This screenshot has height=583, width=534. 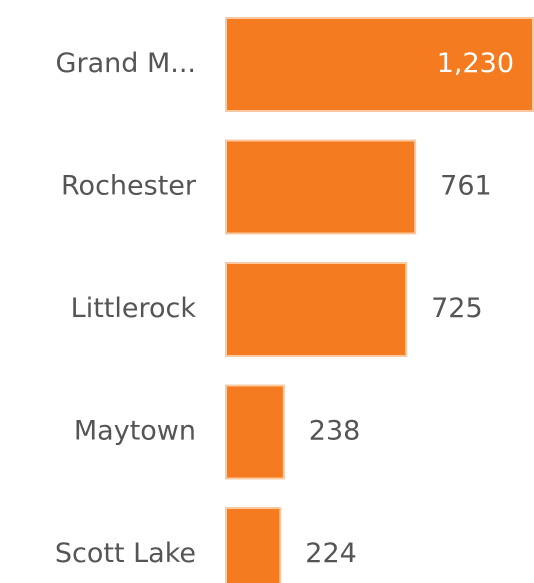 What do you see at coordinates (475, 63) in the screenshot?
I see `value-label: 1,230` at bounding box center [475, 63].